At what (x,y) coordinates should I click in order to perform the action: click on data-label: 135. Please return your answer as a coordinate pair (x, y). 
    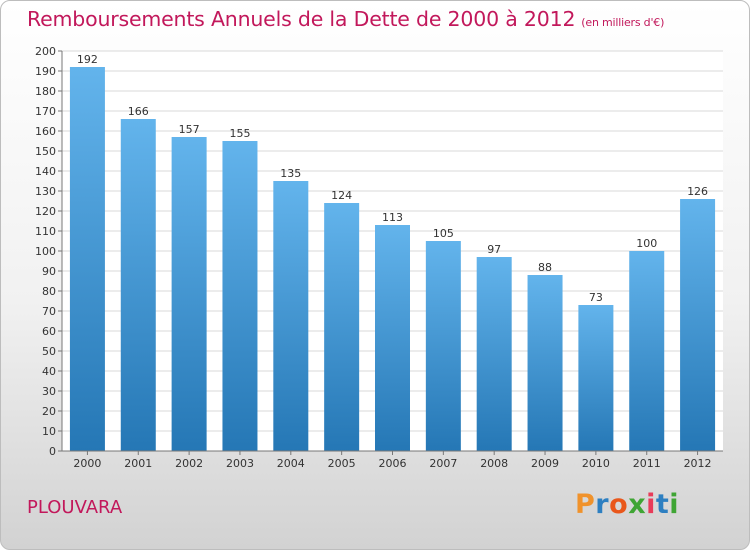
    Looking at the image, I should click on (290, 173).